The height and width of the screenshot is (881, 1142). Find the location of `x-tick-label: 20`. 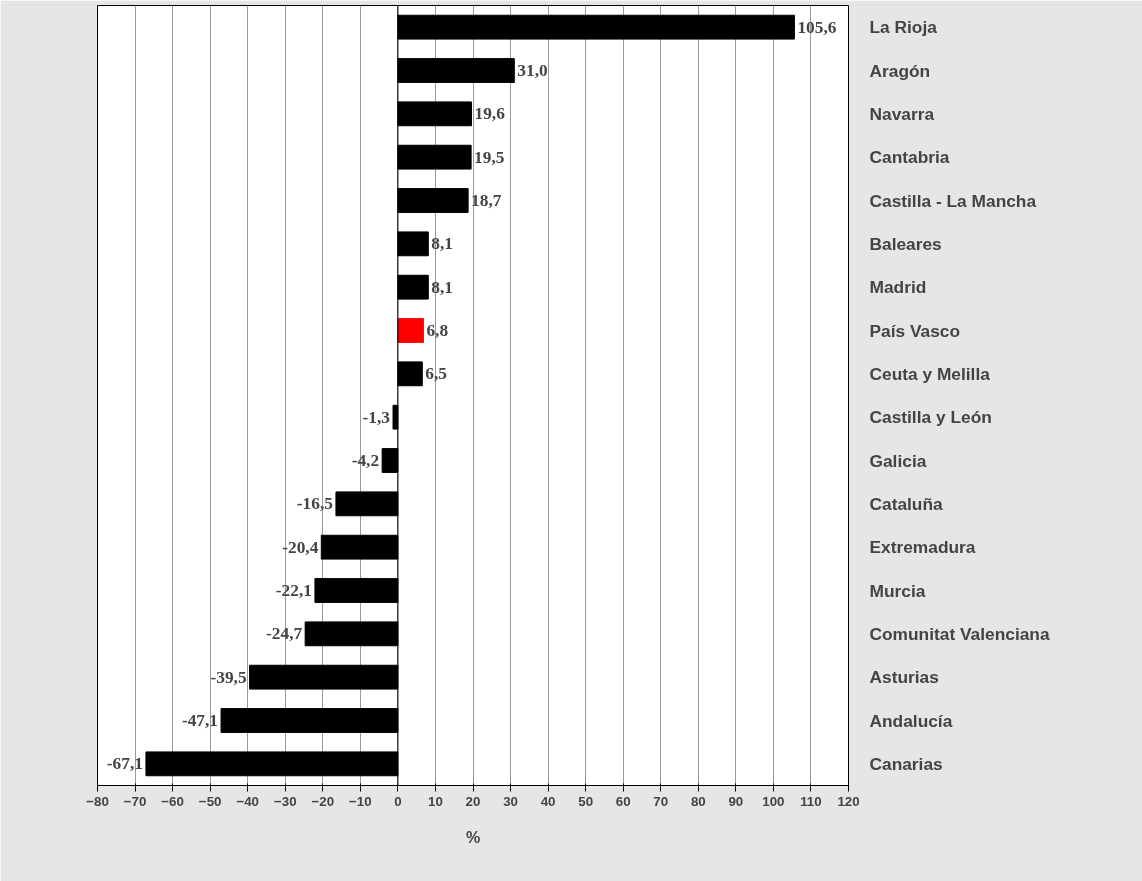

x-tick-label: 20 is located at coordinates (473, 801).